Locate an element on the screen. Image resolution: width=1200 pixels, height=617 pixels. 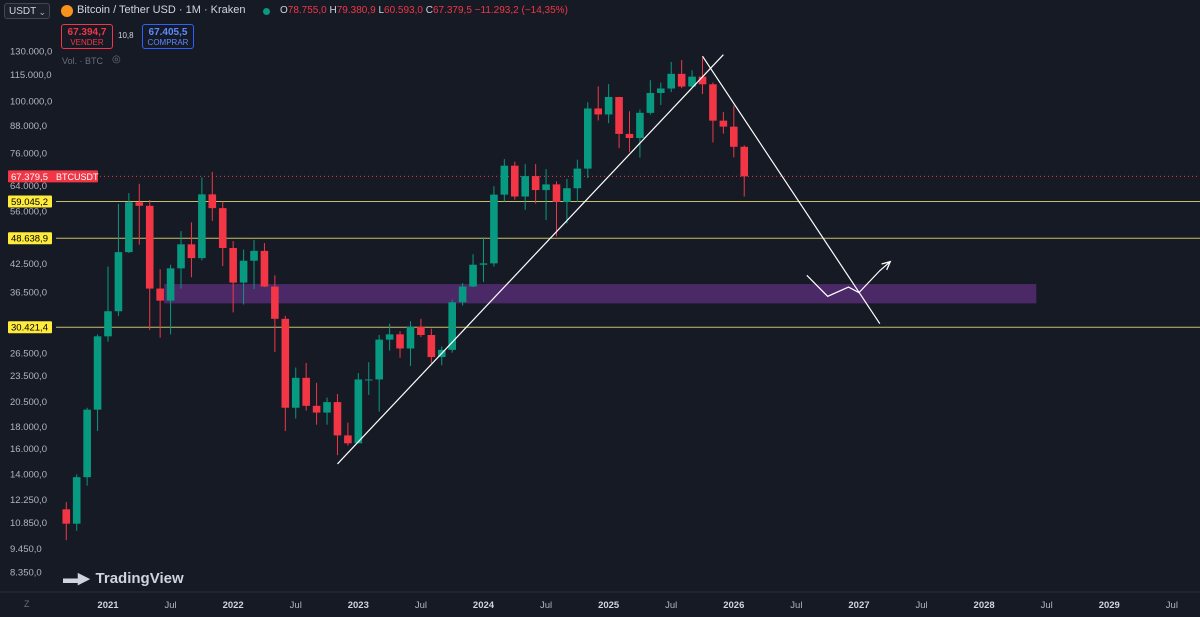
tradingview-watermark: ▬▶ TradingView is located at coordinates (123, 578).